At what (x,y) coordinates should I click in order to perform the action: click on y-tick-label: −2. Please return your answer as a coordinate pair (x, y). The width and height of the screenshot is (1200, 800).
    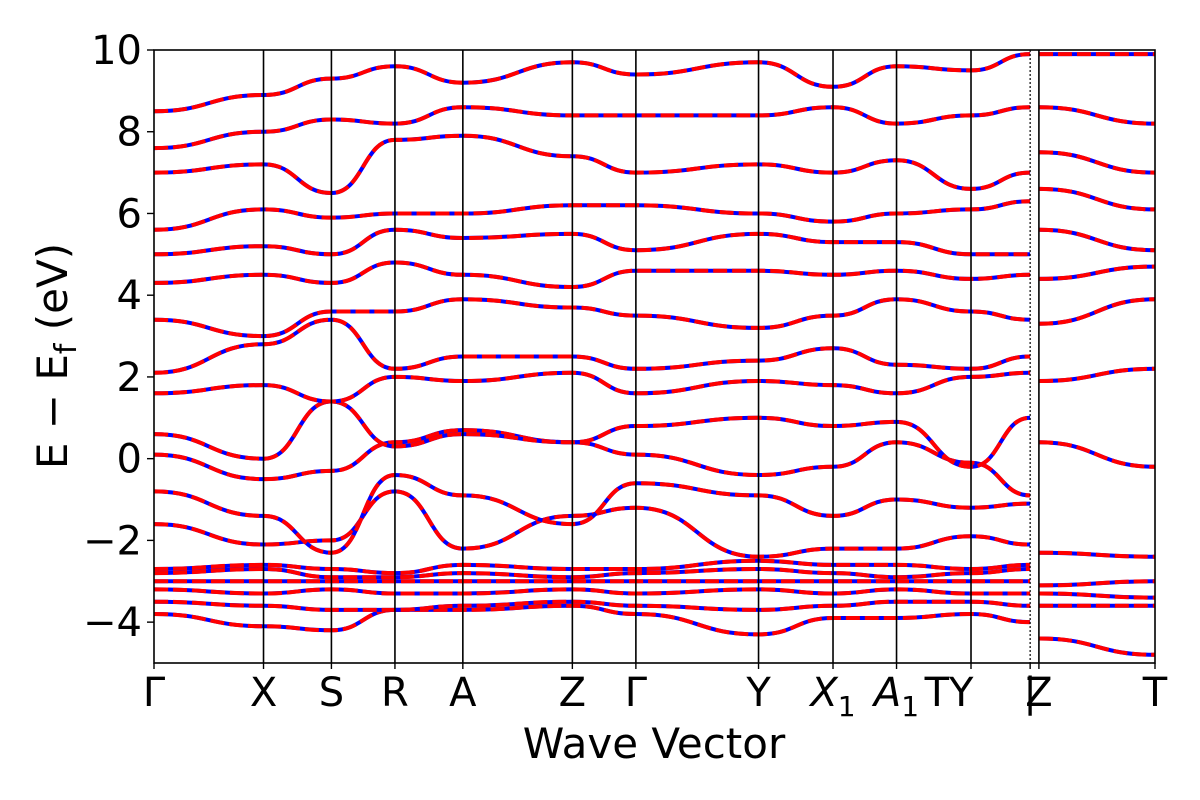
    Looking at the image, I should click on (112, 541).